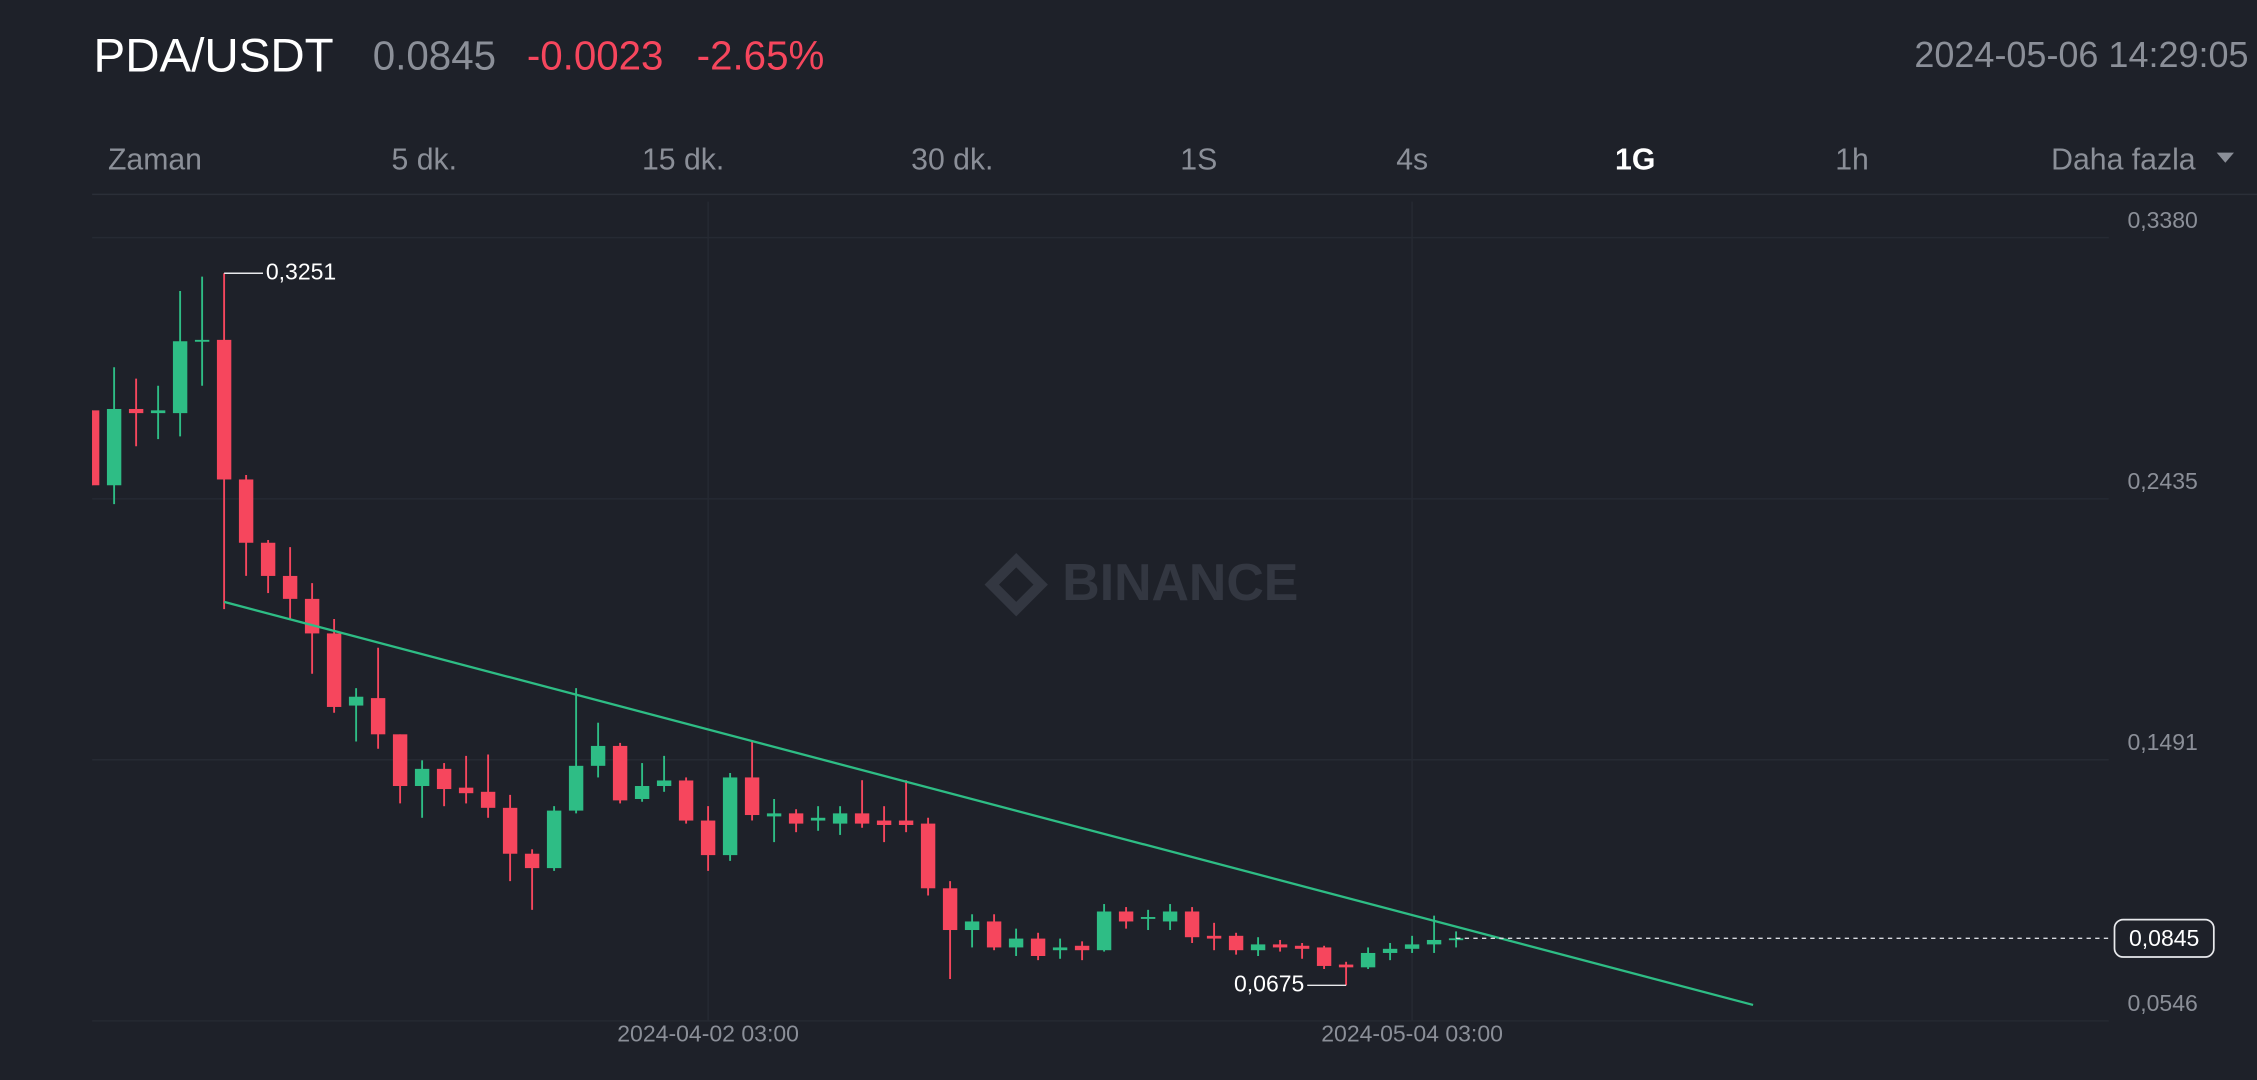 This screenshot has height=1080, width=2257. What do you see at coordinates (2162, 1003) in the screenshot?
I see `y-tick-label: 0,0546` at bounding box center [2162, 1003].